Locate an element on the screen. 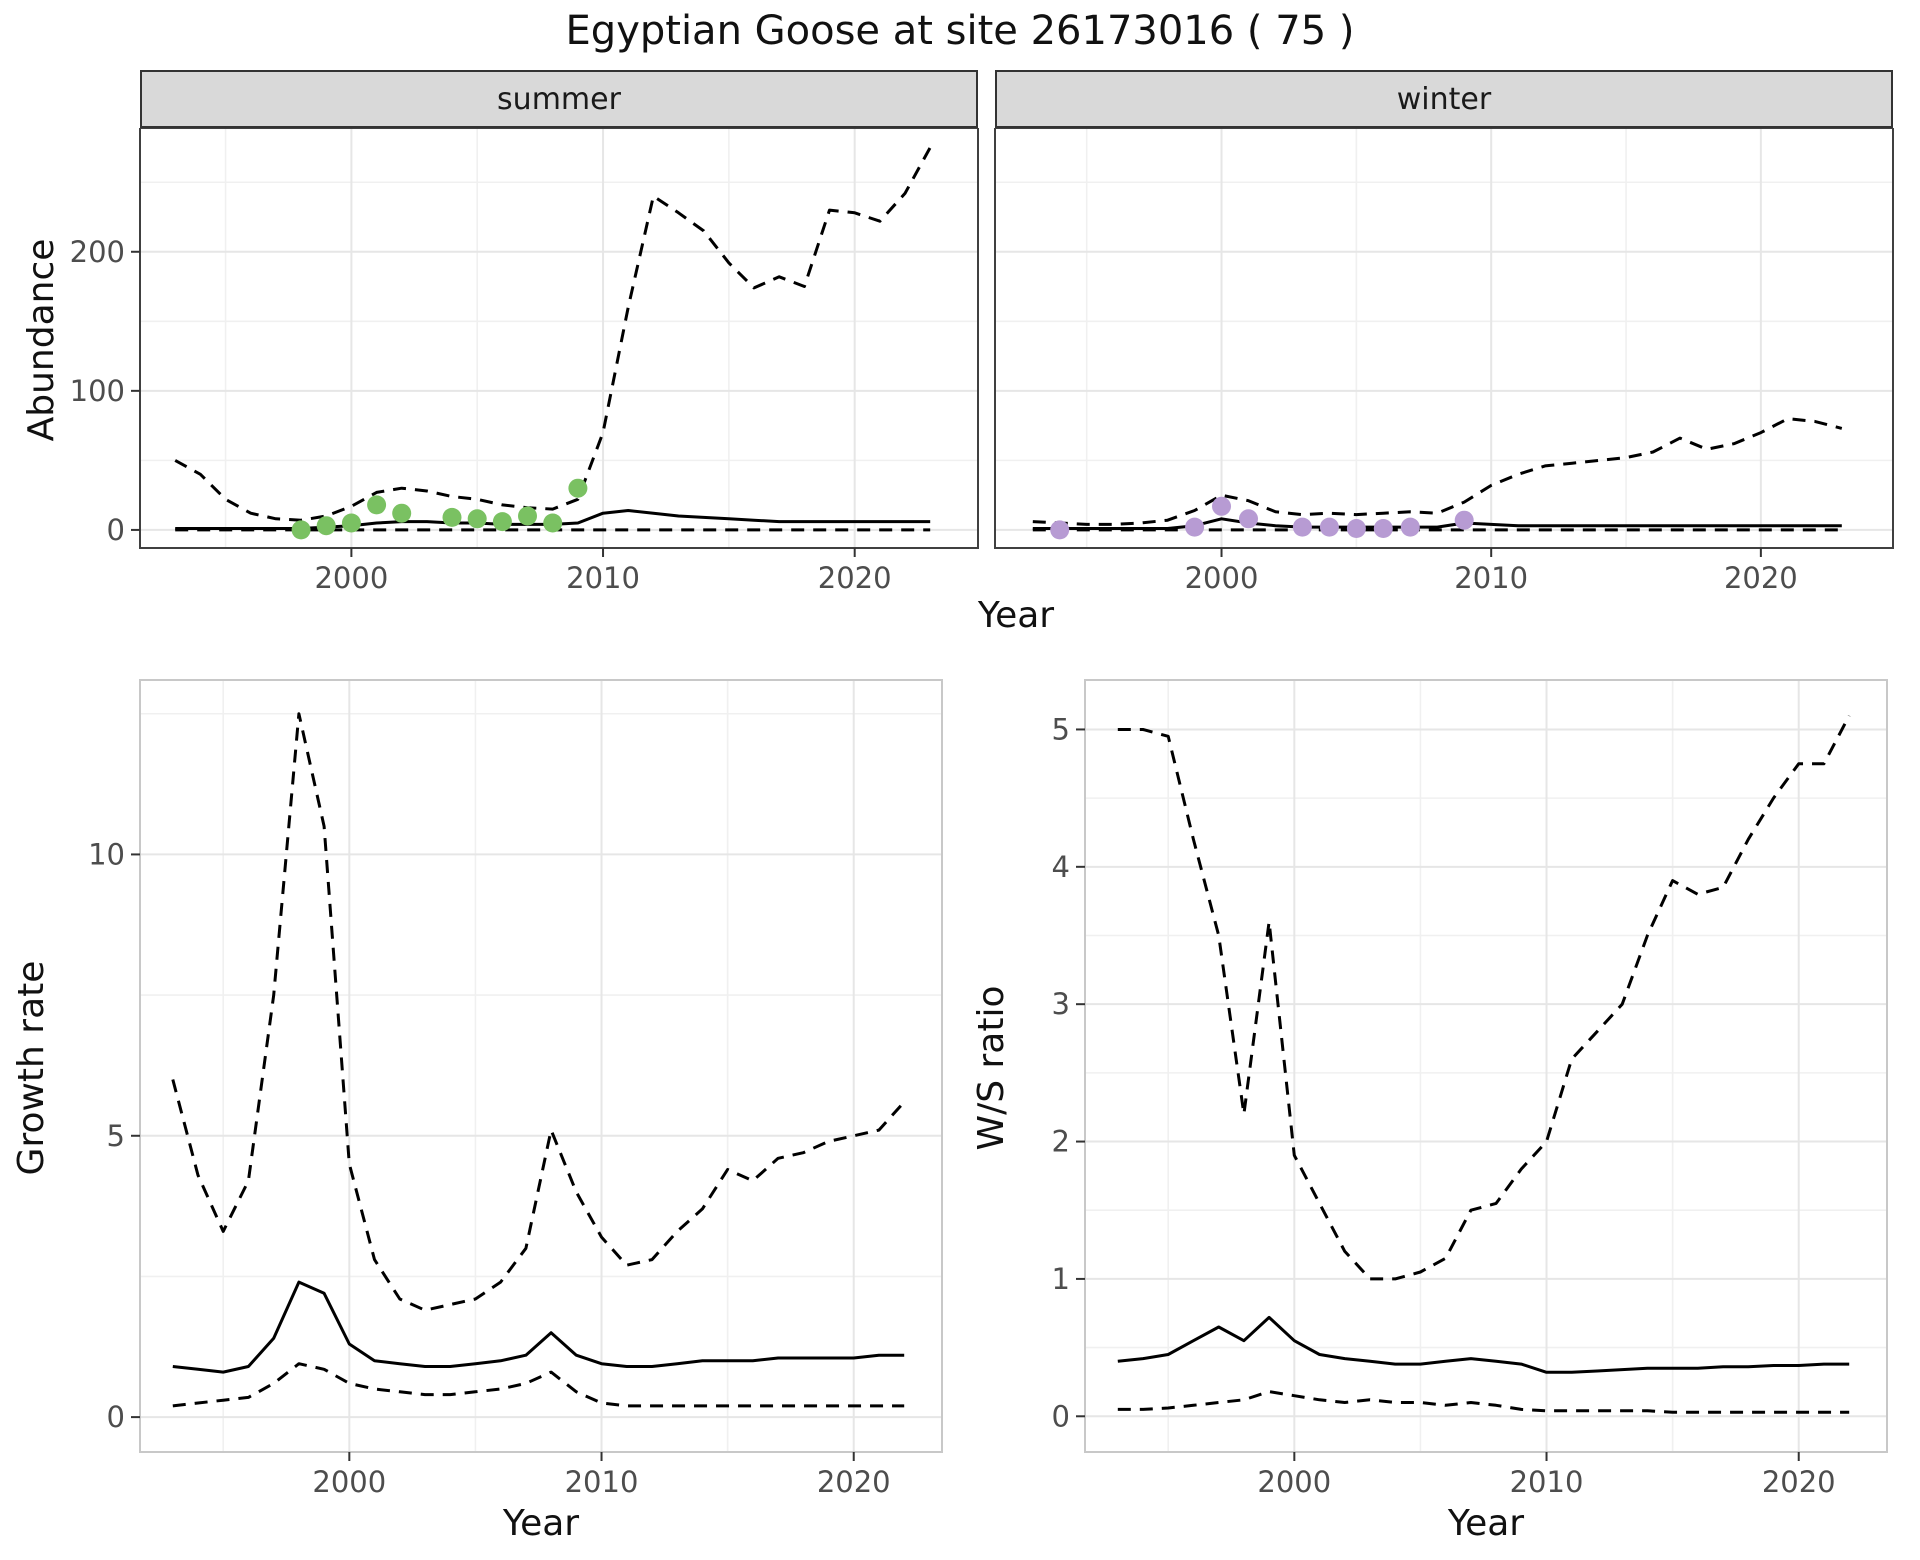  y-tick-label: 3 is located at coordinates (1061, 1004).